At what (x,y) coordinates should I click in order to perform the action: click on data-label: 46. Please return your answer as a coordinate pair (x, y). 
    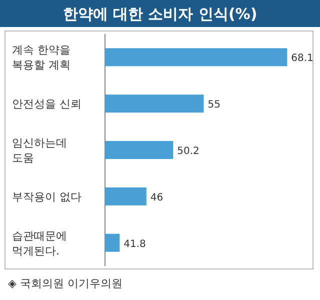
    Looking at the image, I should click on (157, 198).